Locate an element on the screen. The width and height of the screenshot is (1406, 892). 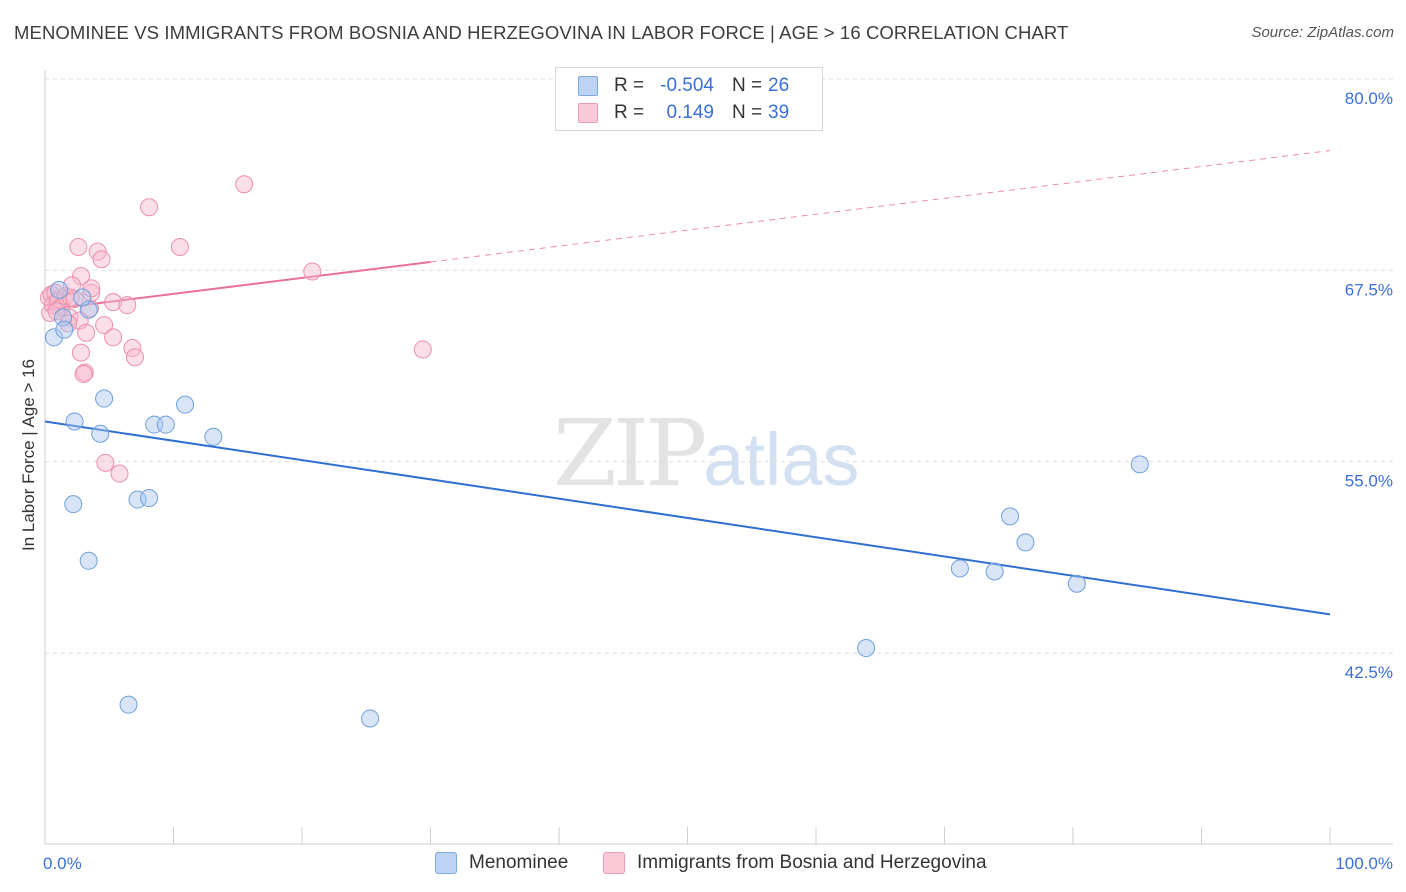
stats-legend-row-menominee: R = -0.504 N = 26 is located at coordinates (683, 86).